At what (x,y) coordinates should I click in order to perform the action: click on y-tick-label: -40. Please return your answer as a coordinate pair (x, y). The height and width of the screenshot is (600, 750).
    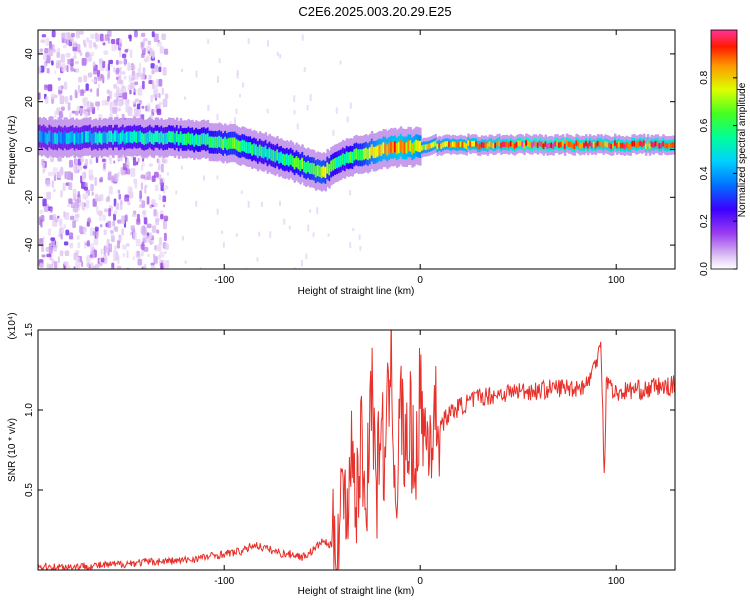
    Looking at the image, I should click on (29, 244).